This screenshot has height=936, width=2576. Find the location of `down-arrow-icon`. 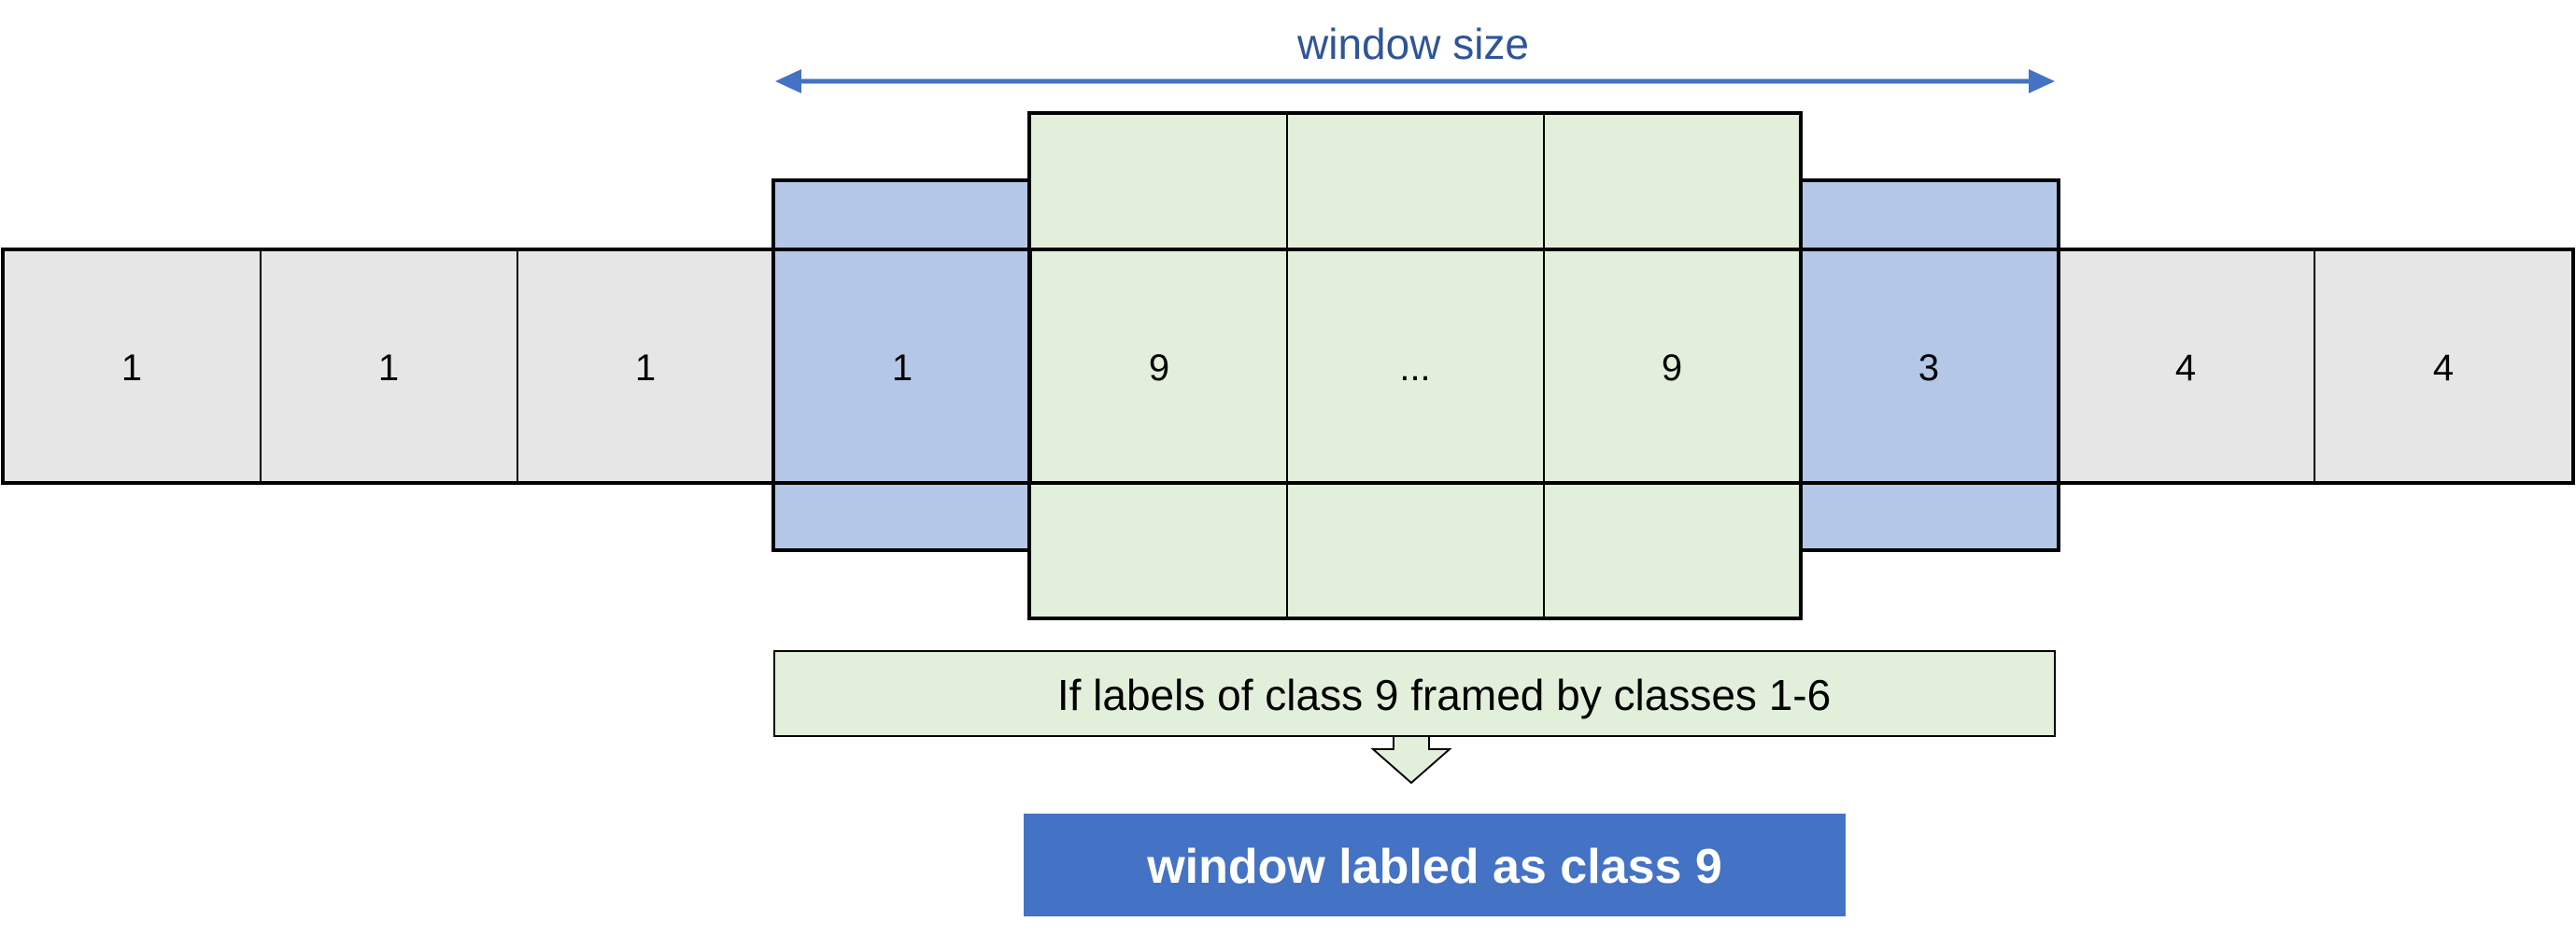

down-arrow-icon is located at coordinates (1411, 760).